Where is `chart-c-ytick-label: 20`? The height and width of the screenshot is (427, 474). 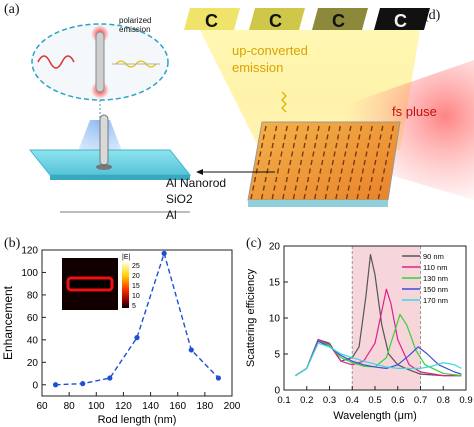
chart-c-ytick-label: 20 is located at coordinates (275, 247).